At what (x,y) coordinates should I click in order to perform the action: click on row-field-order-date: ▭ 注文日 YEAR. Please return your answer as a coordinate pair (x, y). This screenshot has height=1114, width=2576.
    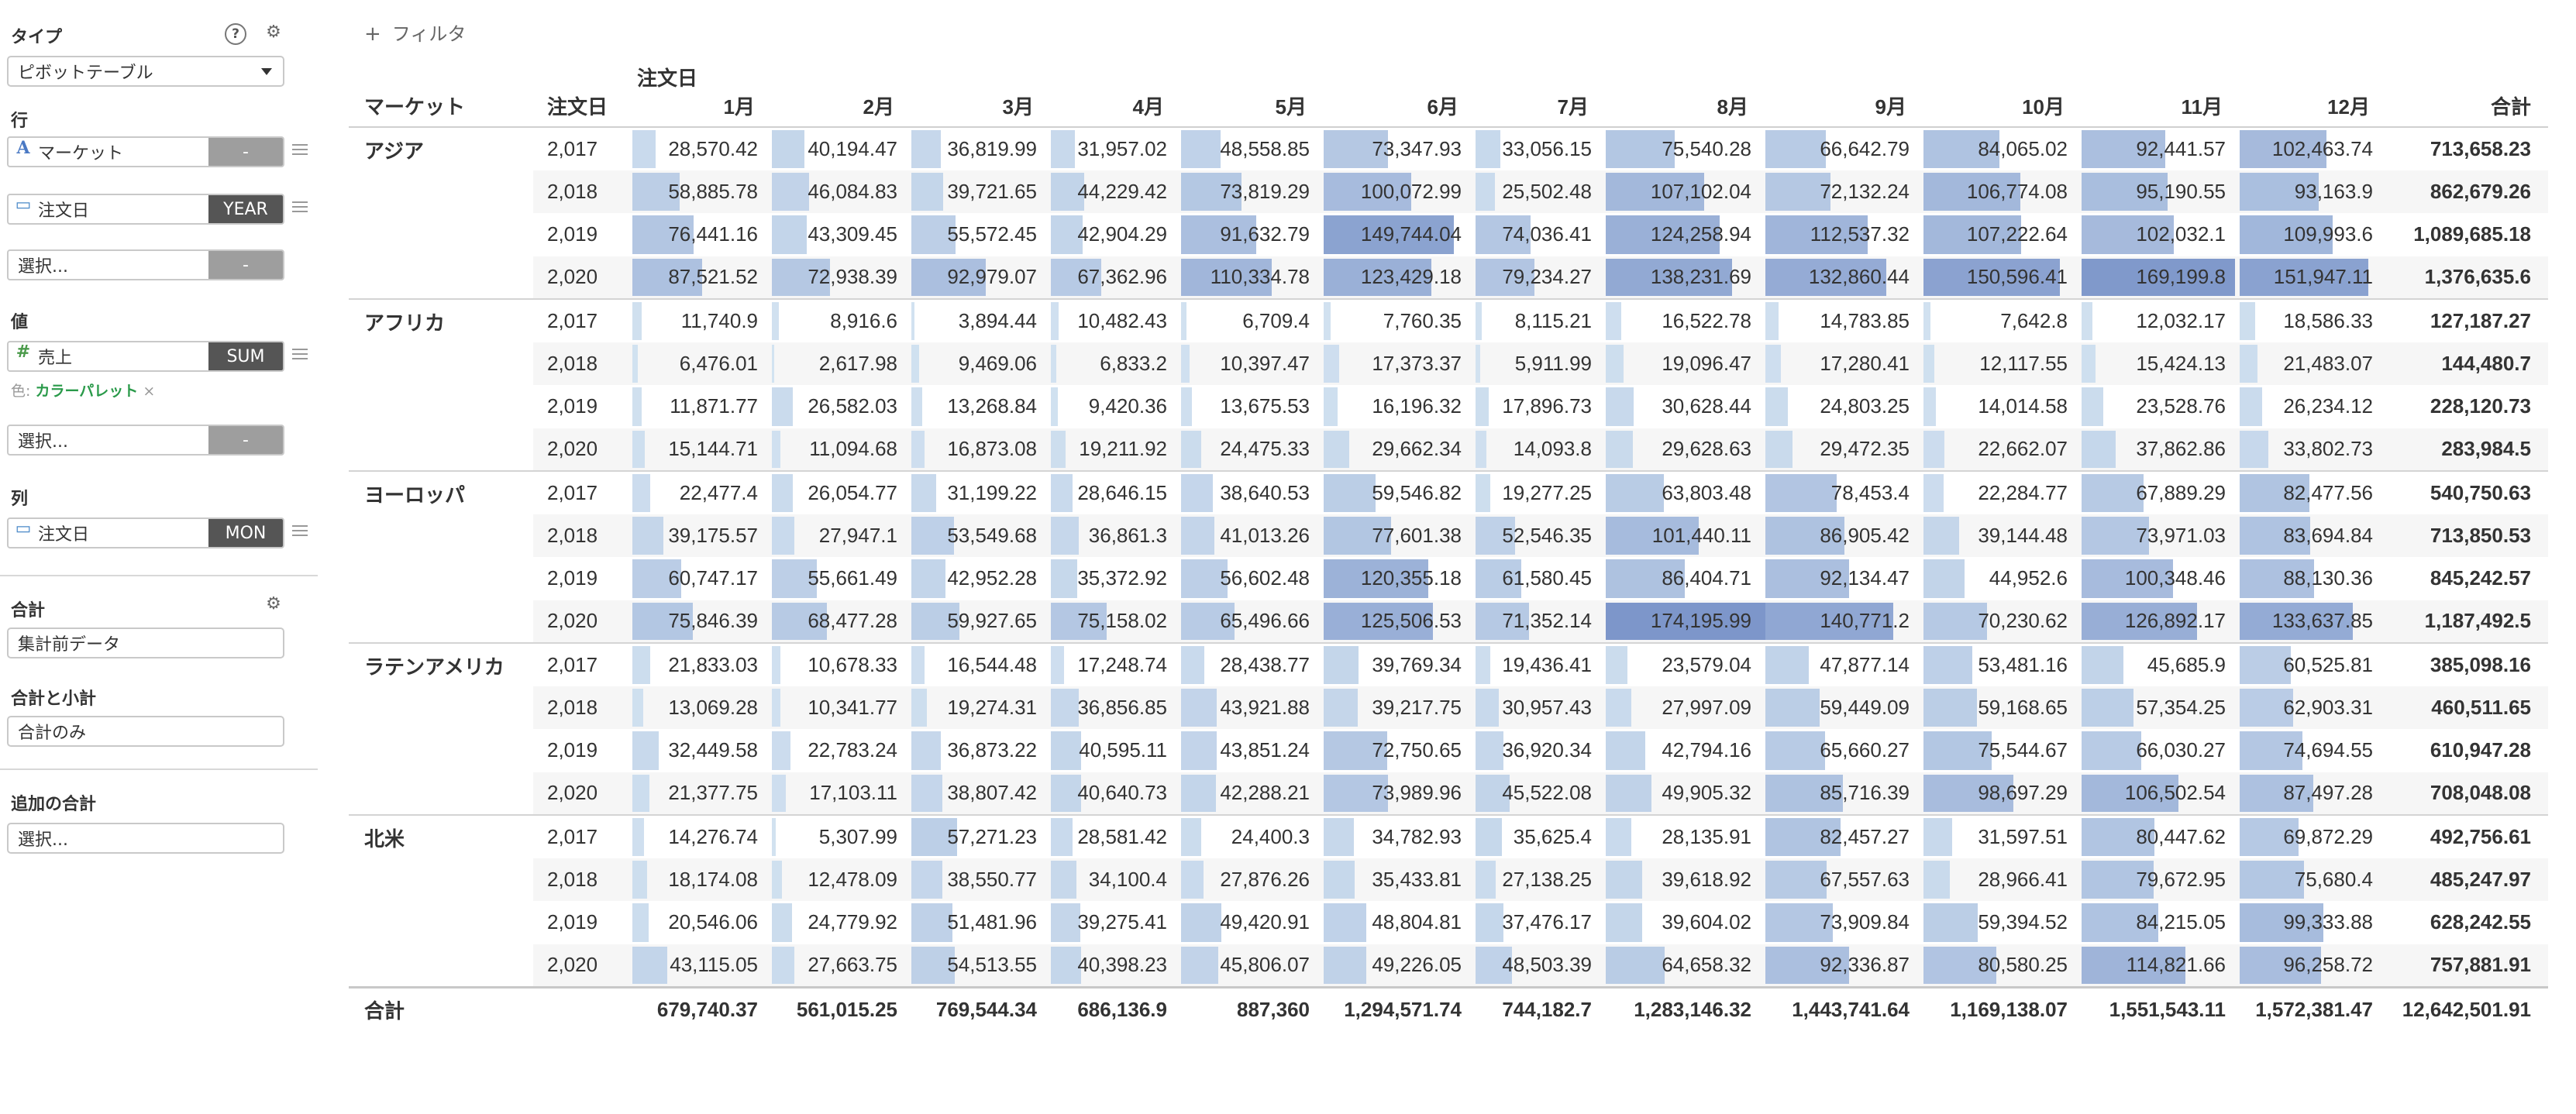
    Looking at the image, I should click on (145, 209).